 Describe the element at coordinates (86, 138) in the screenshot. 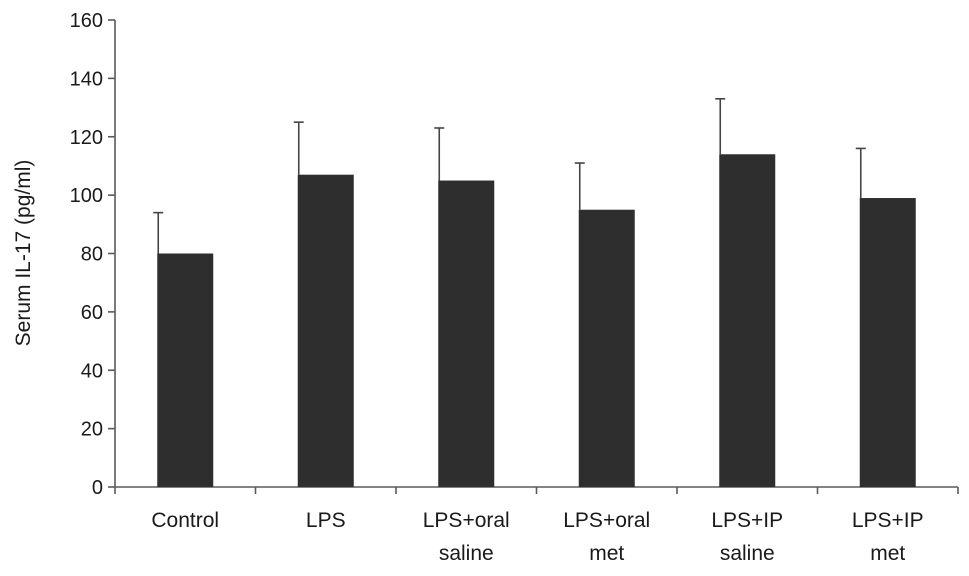

I see `y-tick-label: 120` at that location.